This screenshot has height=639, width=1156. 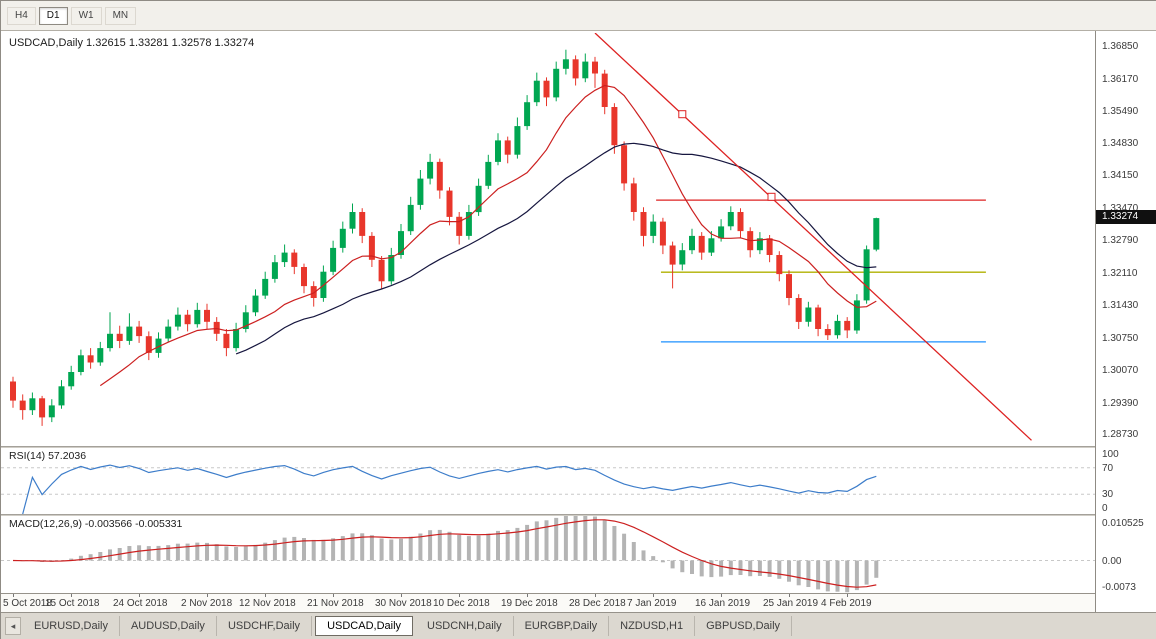 What do you see at coordinates (1120, 434) in the screenshot?
I see `price-axis-label: 1.28730` at bounding box center [1120, 434].